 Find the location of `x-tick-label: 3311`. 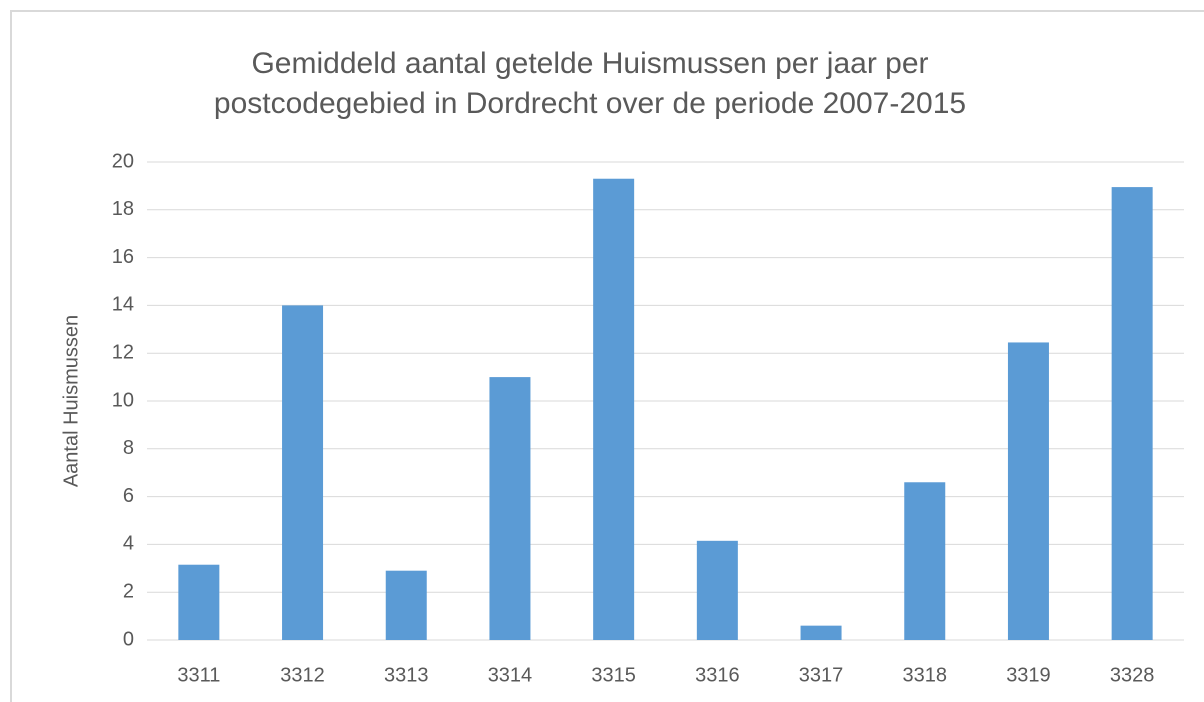

x-tick-label: 3311 is located at coordinates (198, 675).